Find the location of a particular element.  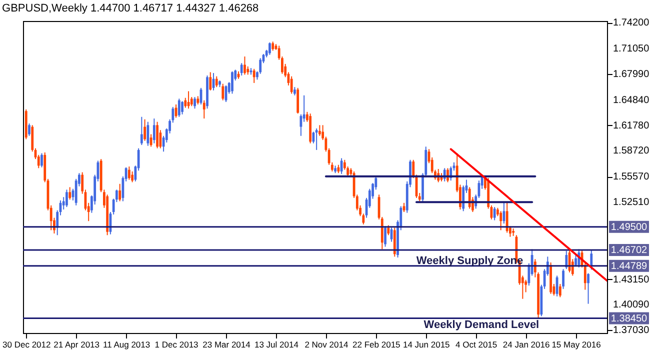

y-tick-label: 1.67990 is located at coordinates (631, 74).